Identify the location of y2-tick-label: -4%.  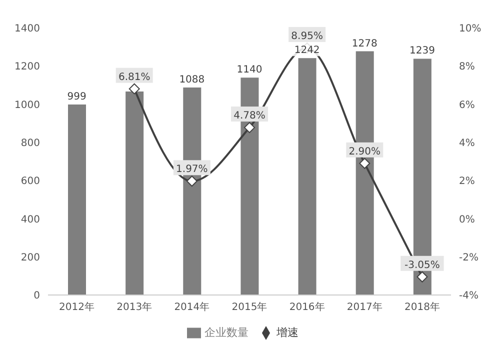
(468, 296).